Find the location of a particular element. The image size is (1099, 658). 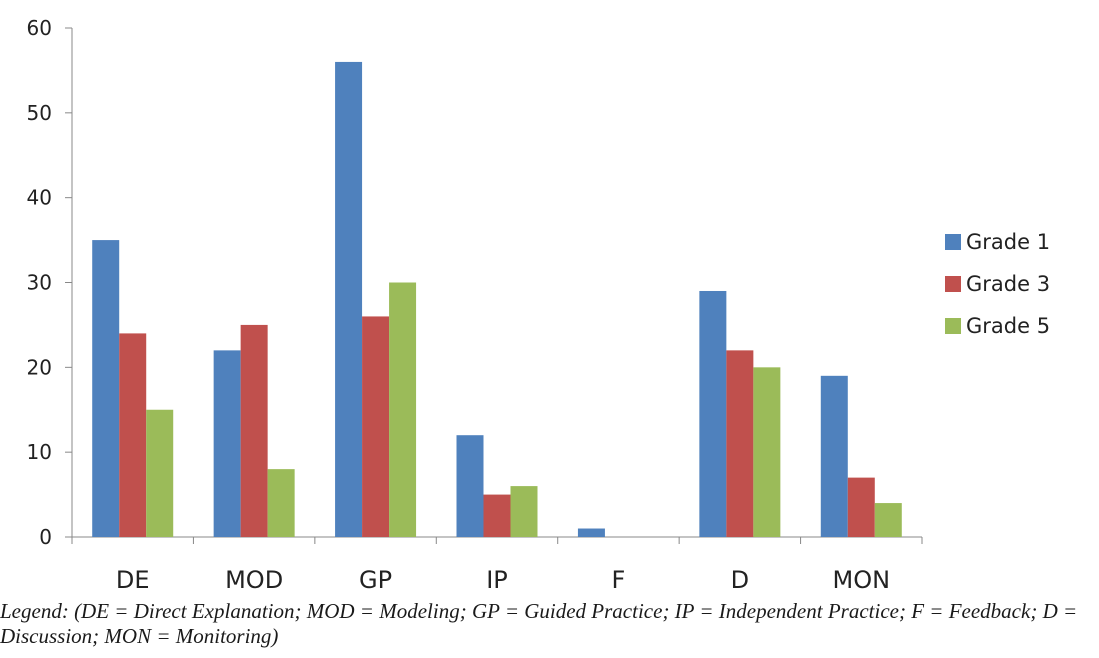

legend-label-grade-5: Grade 5 is located at coordinates (1008, 326).